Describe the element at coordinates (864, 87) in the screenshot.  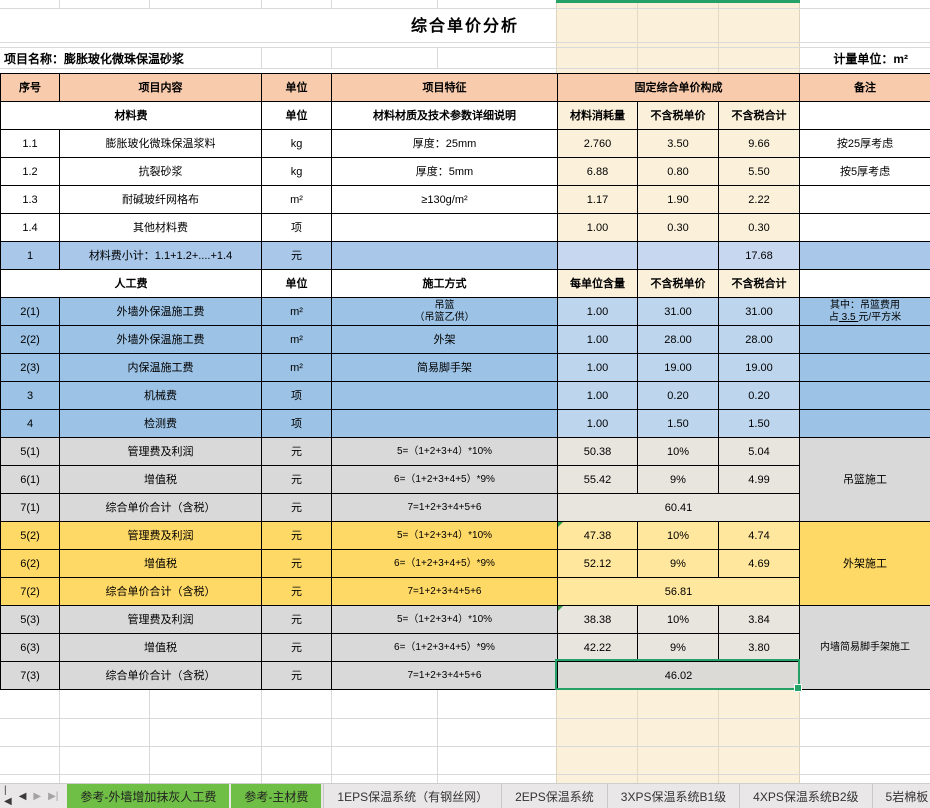
I see `header-col-remark: 备注` at that location.